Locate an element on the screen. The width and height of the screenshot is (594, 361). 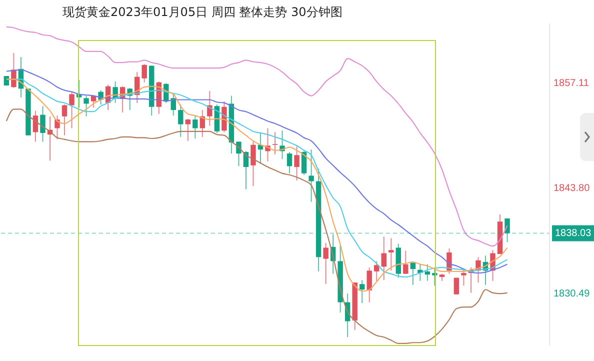
y-tick-label: 1830.49 is located at coordinates (572, 294).